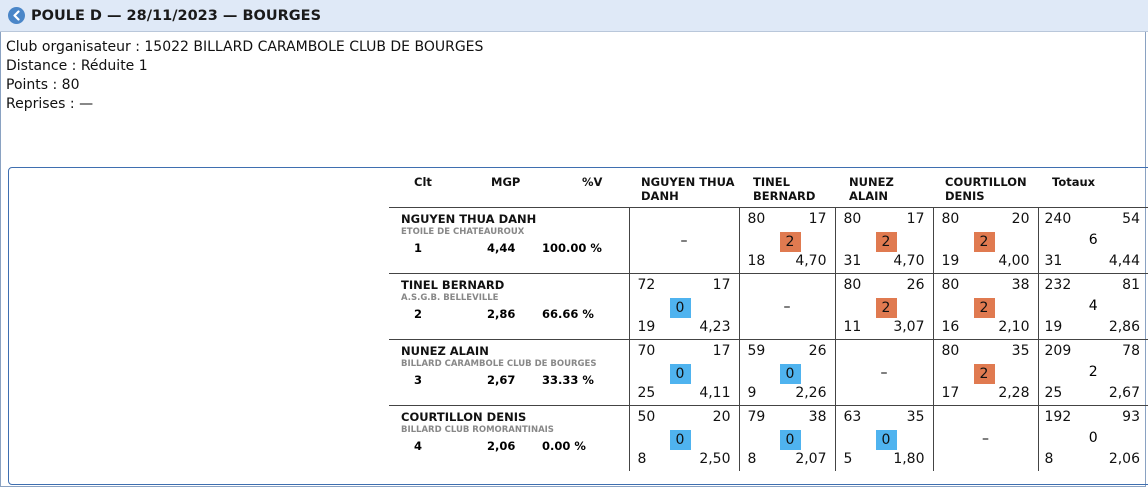 The width and height of the screenshot is (1148, 489). Describe the element at coordinates (756, 417) in the screenshot. I see `match-points: 79` at that location.